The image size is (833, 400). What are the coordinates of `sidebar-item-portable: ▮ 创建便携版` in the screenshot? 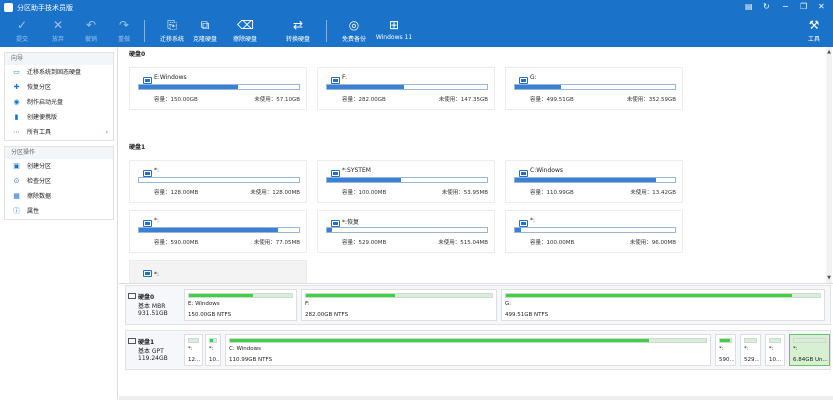 It's located at (59, 117).